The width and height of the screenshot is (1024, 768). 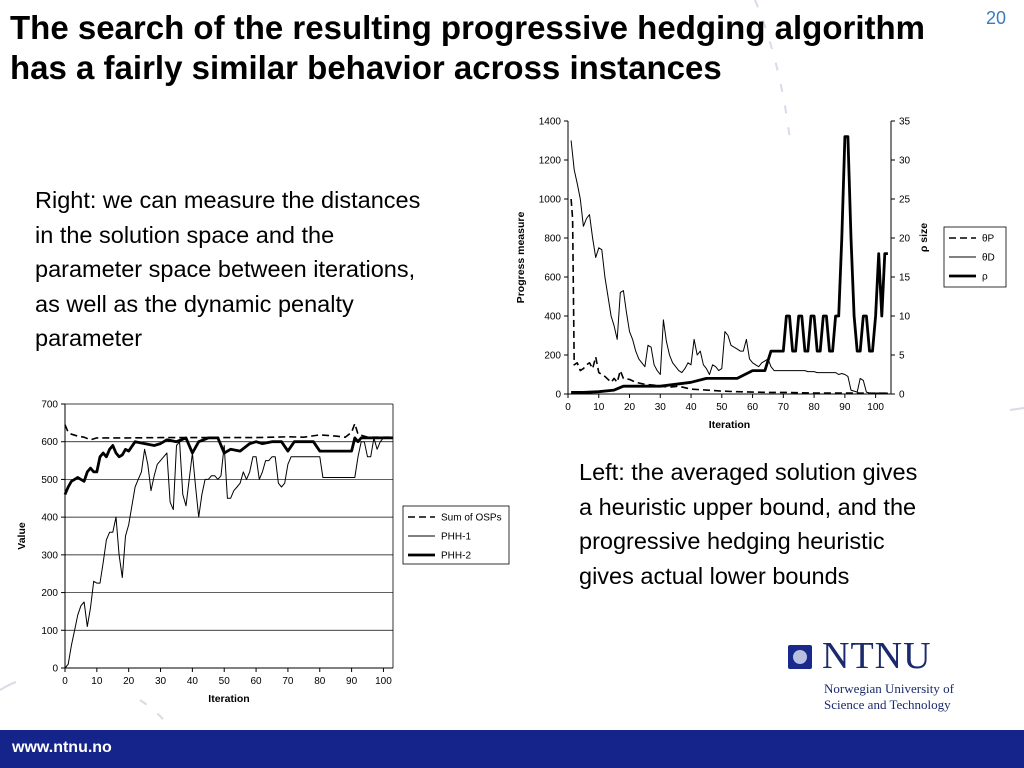 I want to click on y2-tick-label: 35, so click(x=905, y=122).